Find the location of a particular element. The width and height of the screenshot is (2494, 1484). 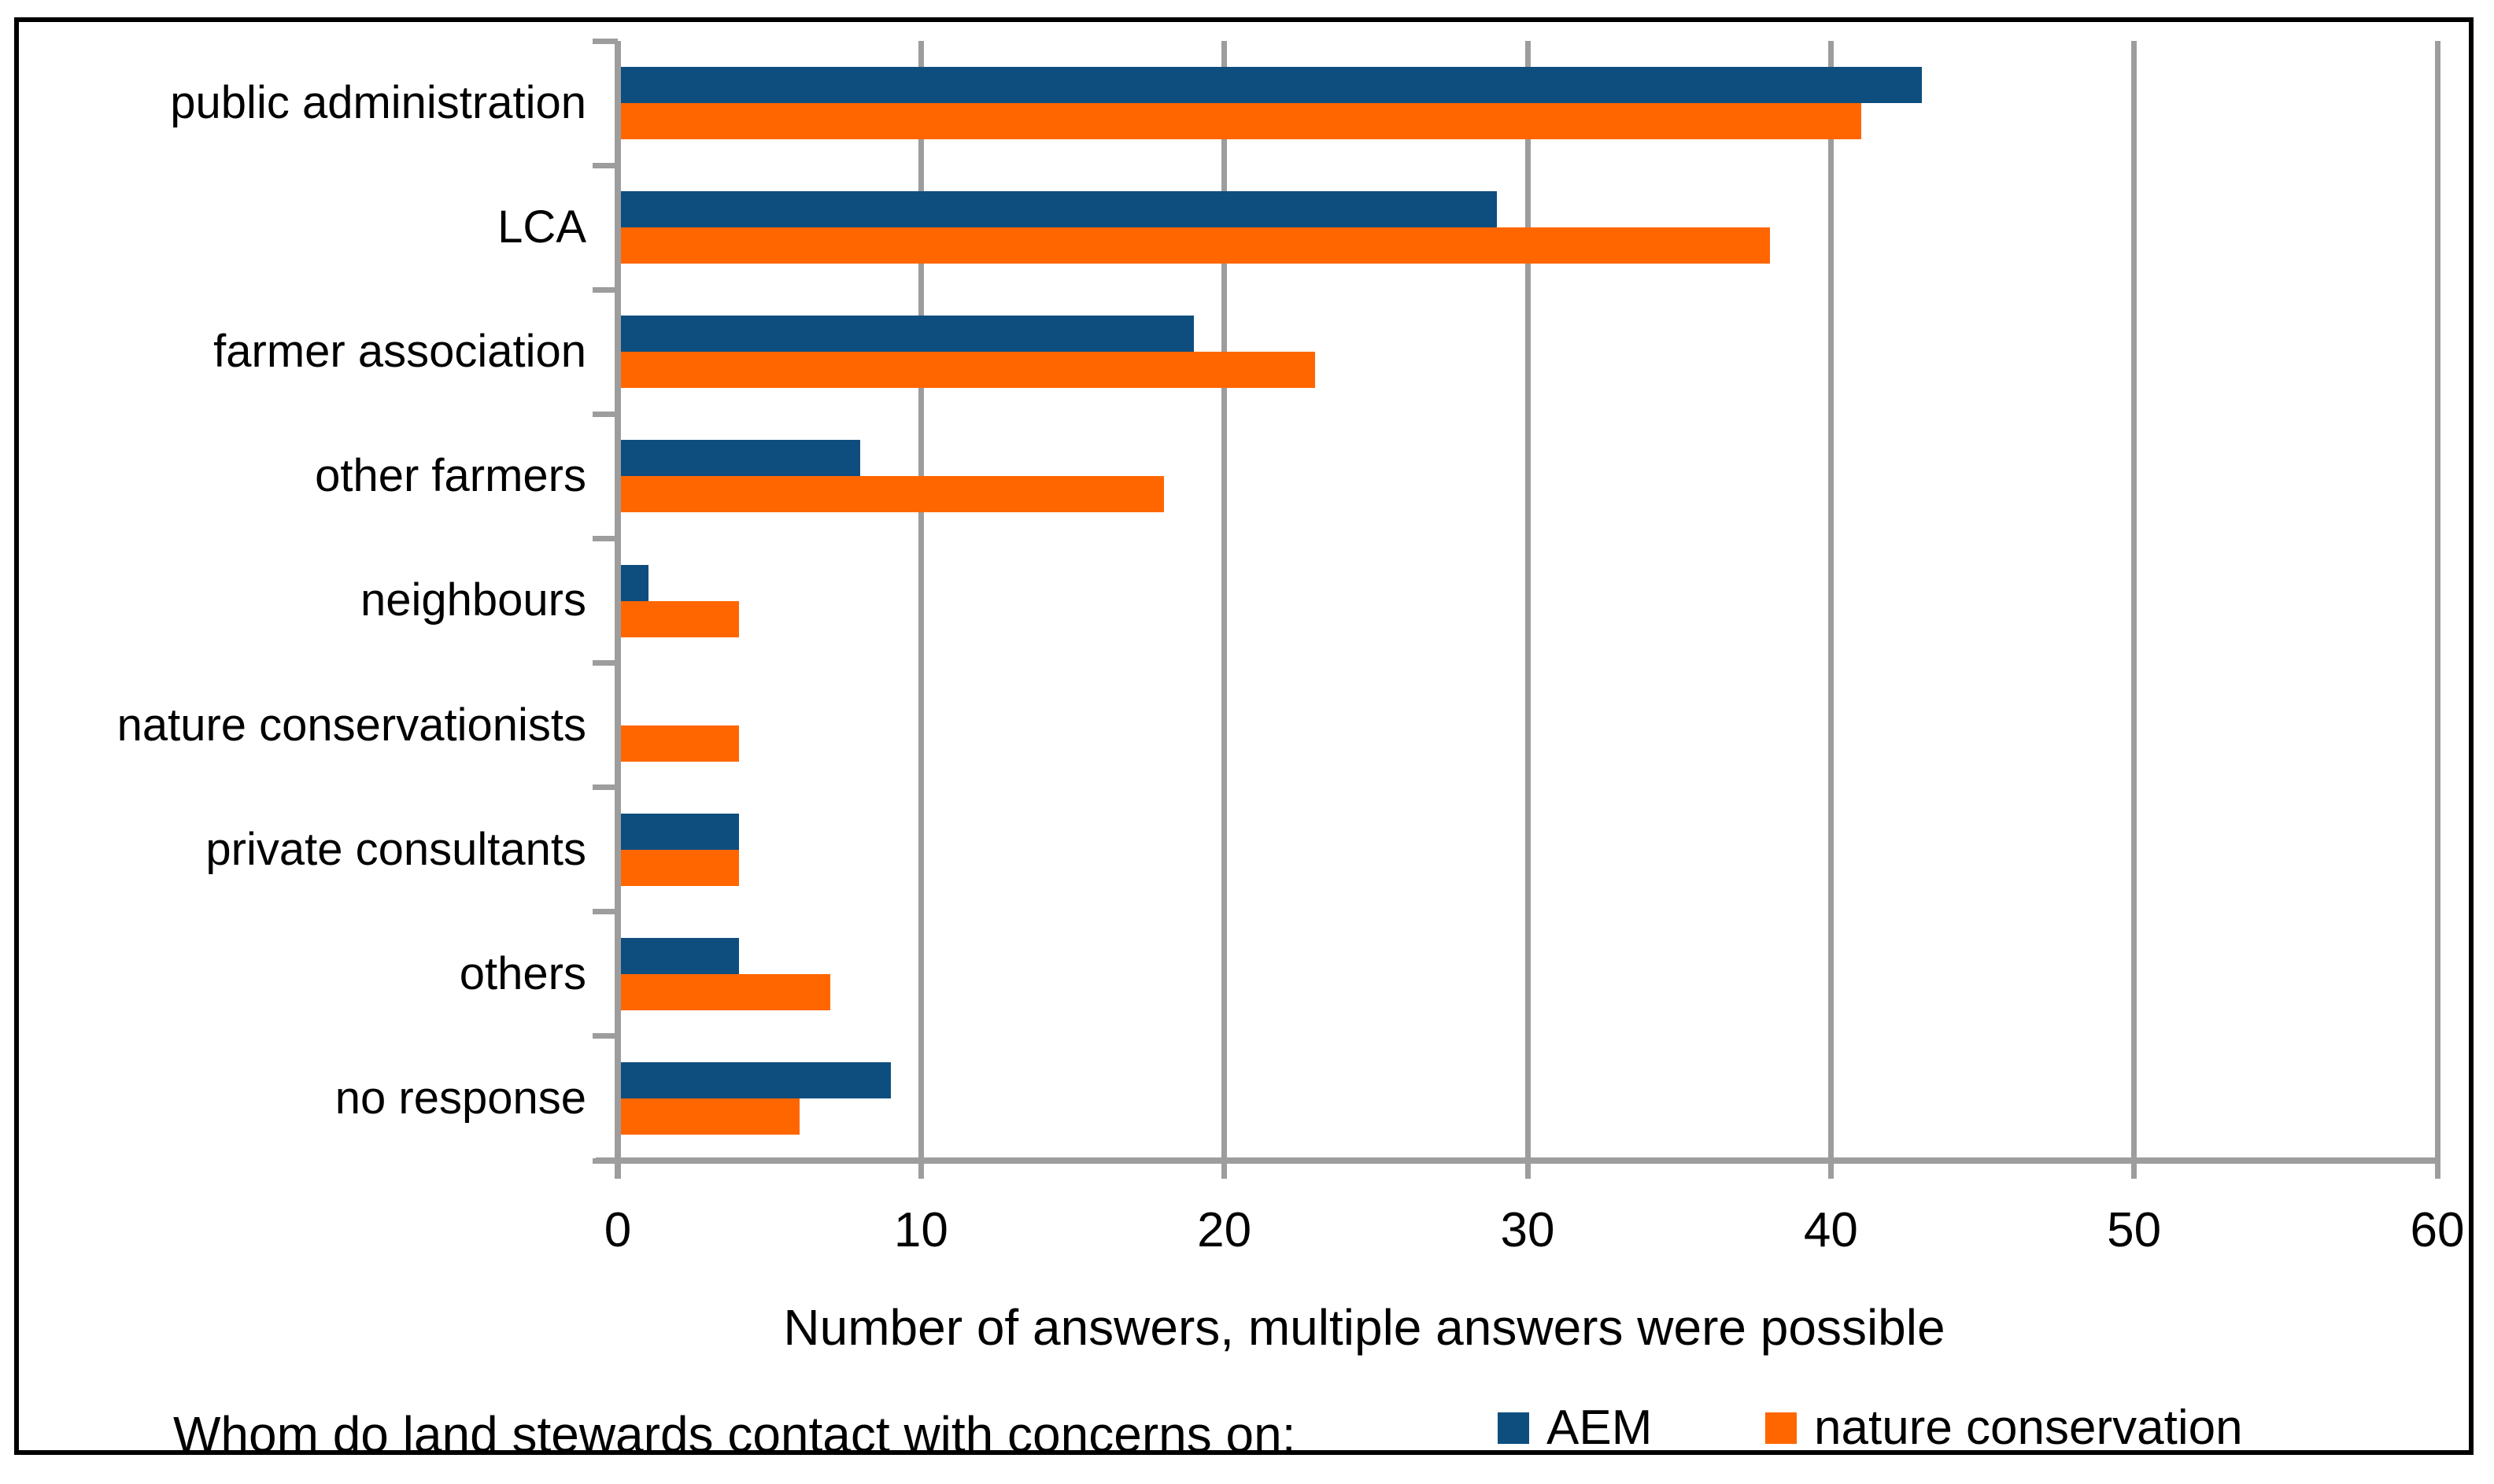

category-label-public-administration: public administration is located at coordinates (378, 103).